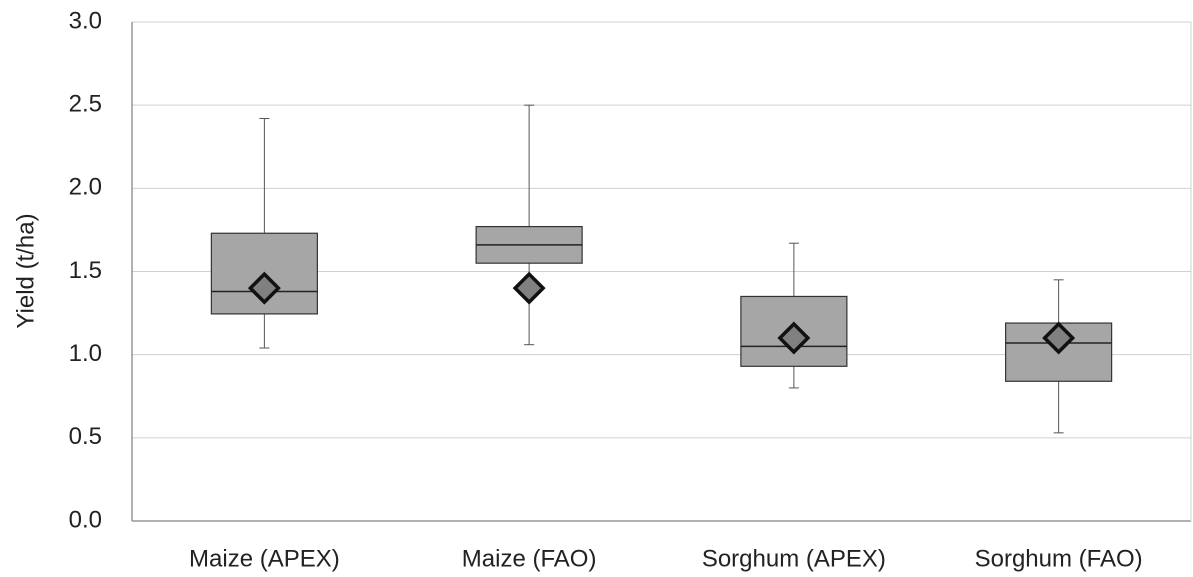 Image resolution: width=1193 pixels, height=577 pixels. Describe the element at coordinates (1059, 558) in the screenshot. I see `x-tick-label: Sorghum (FAO)` at that location.